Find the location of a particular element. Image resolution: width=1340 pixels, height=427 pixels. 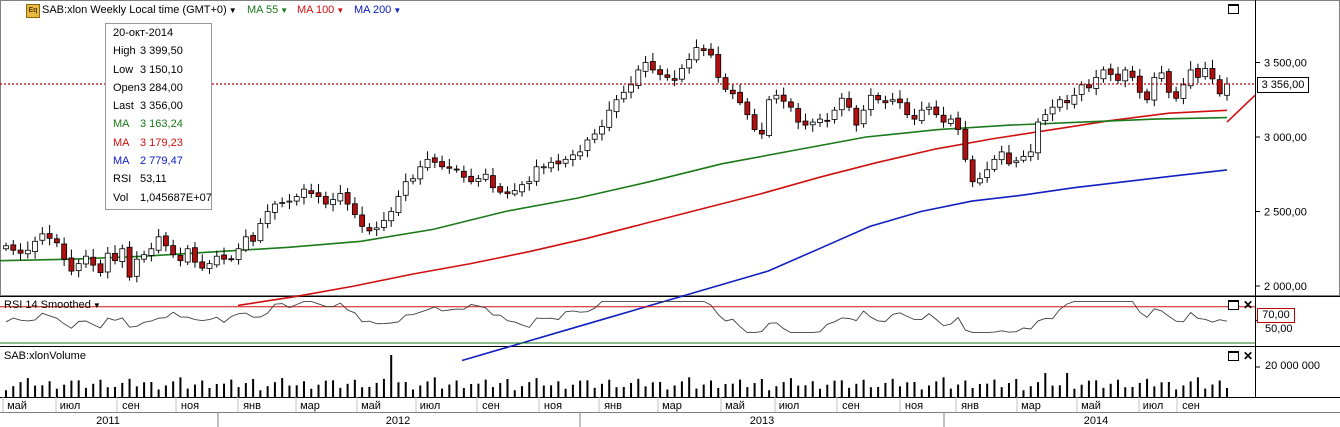

info-key: Open is located at coordinates (126, 87).